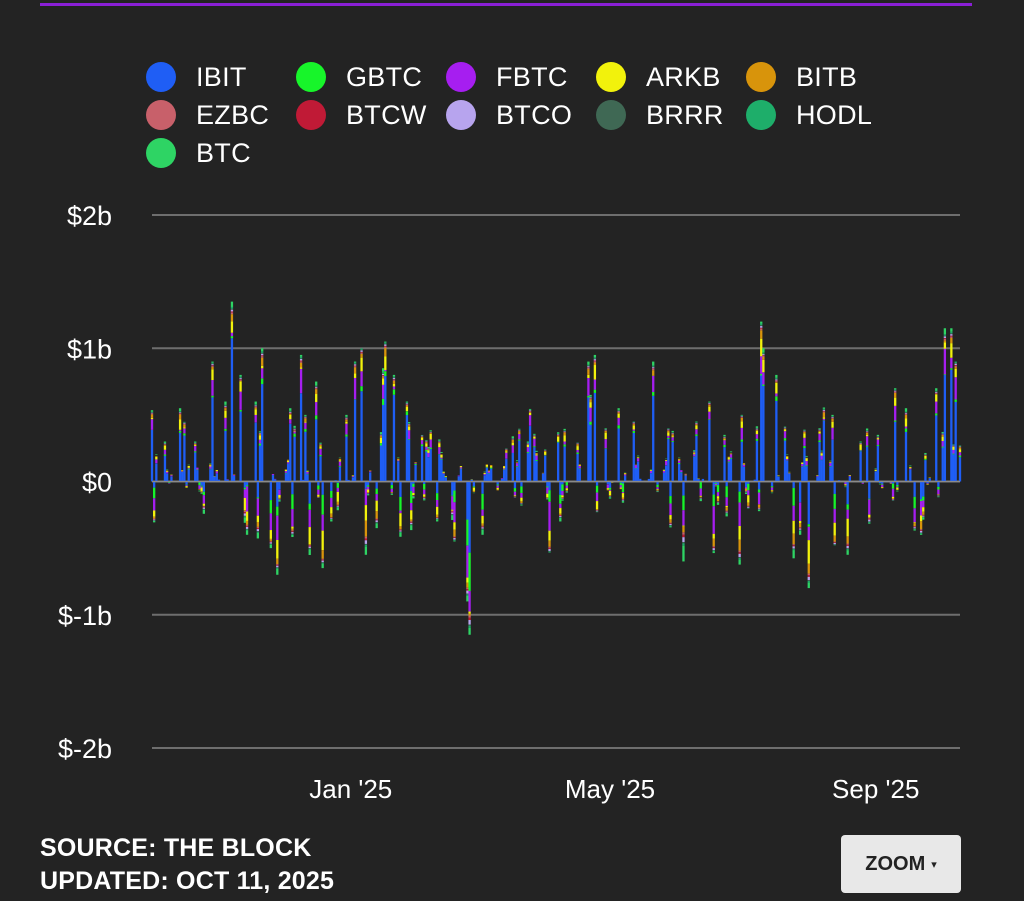 The height and width of the screenshot is (901, 1024). I want to click on zoom-button: ZOOM ▾, so click(901, 864).